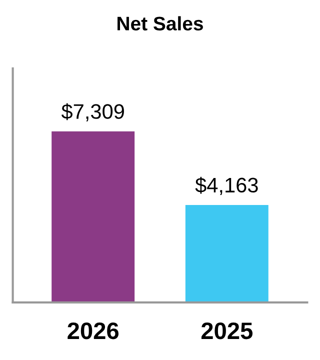 The width and height of the screenshot is (320, 360). I want to click on data-label: $4,163, so click(226, 185).